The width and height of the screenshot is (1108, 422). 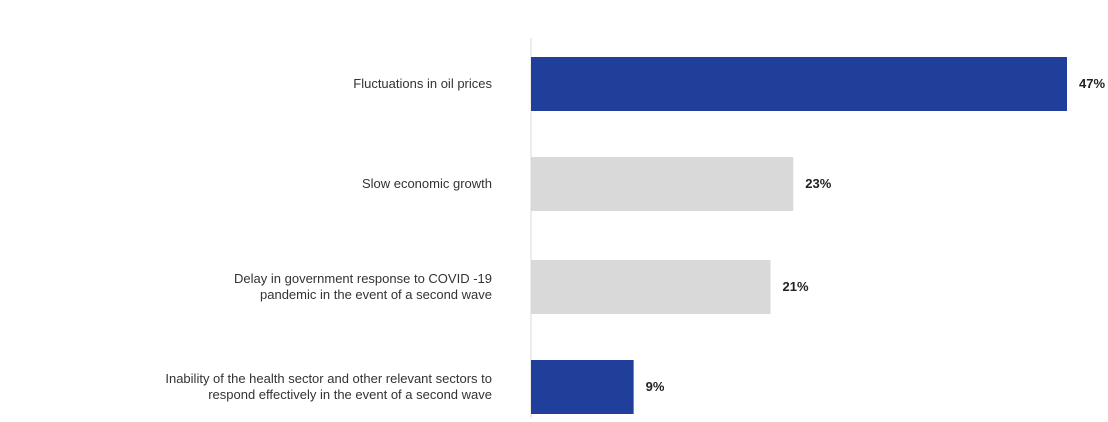 What do you see at coordinates (818, 183) in the screenshot?
I see `data-label-1: 23%` at bounding box center [818, 183].